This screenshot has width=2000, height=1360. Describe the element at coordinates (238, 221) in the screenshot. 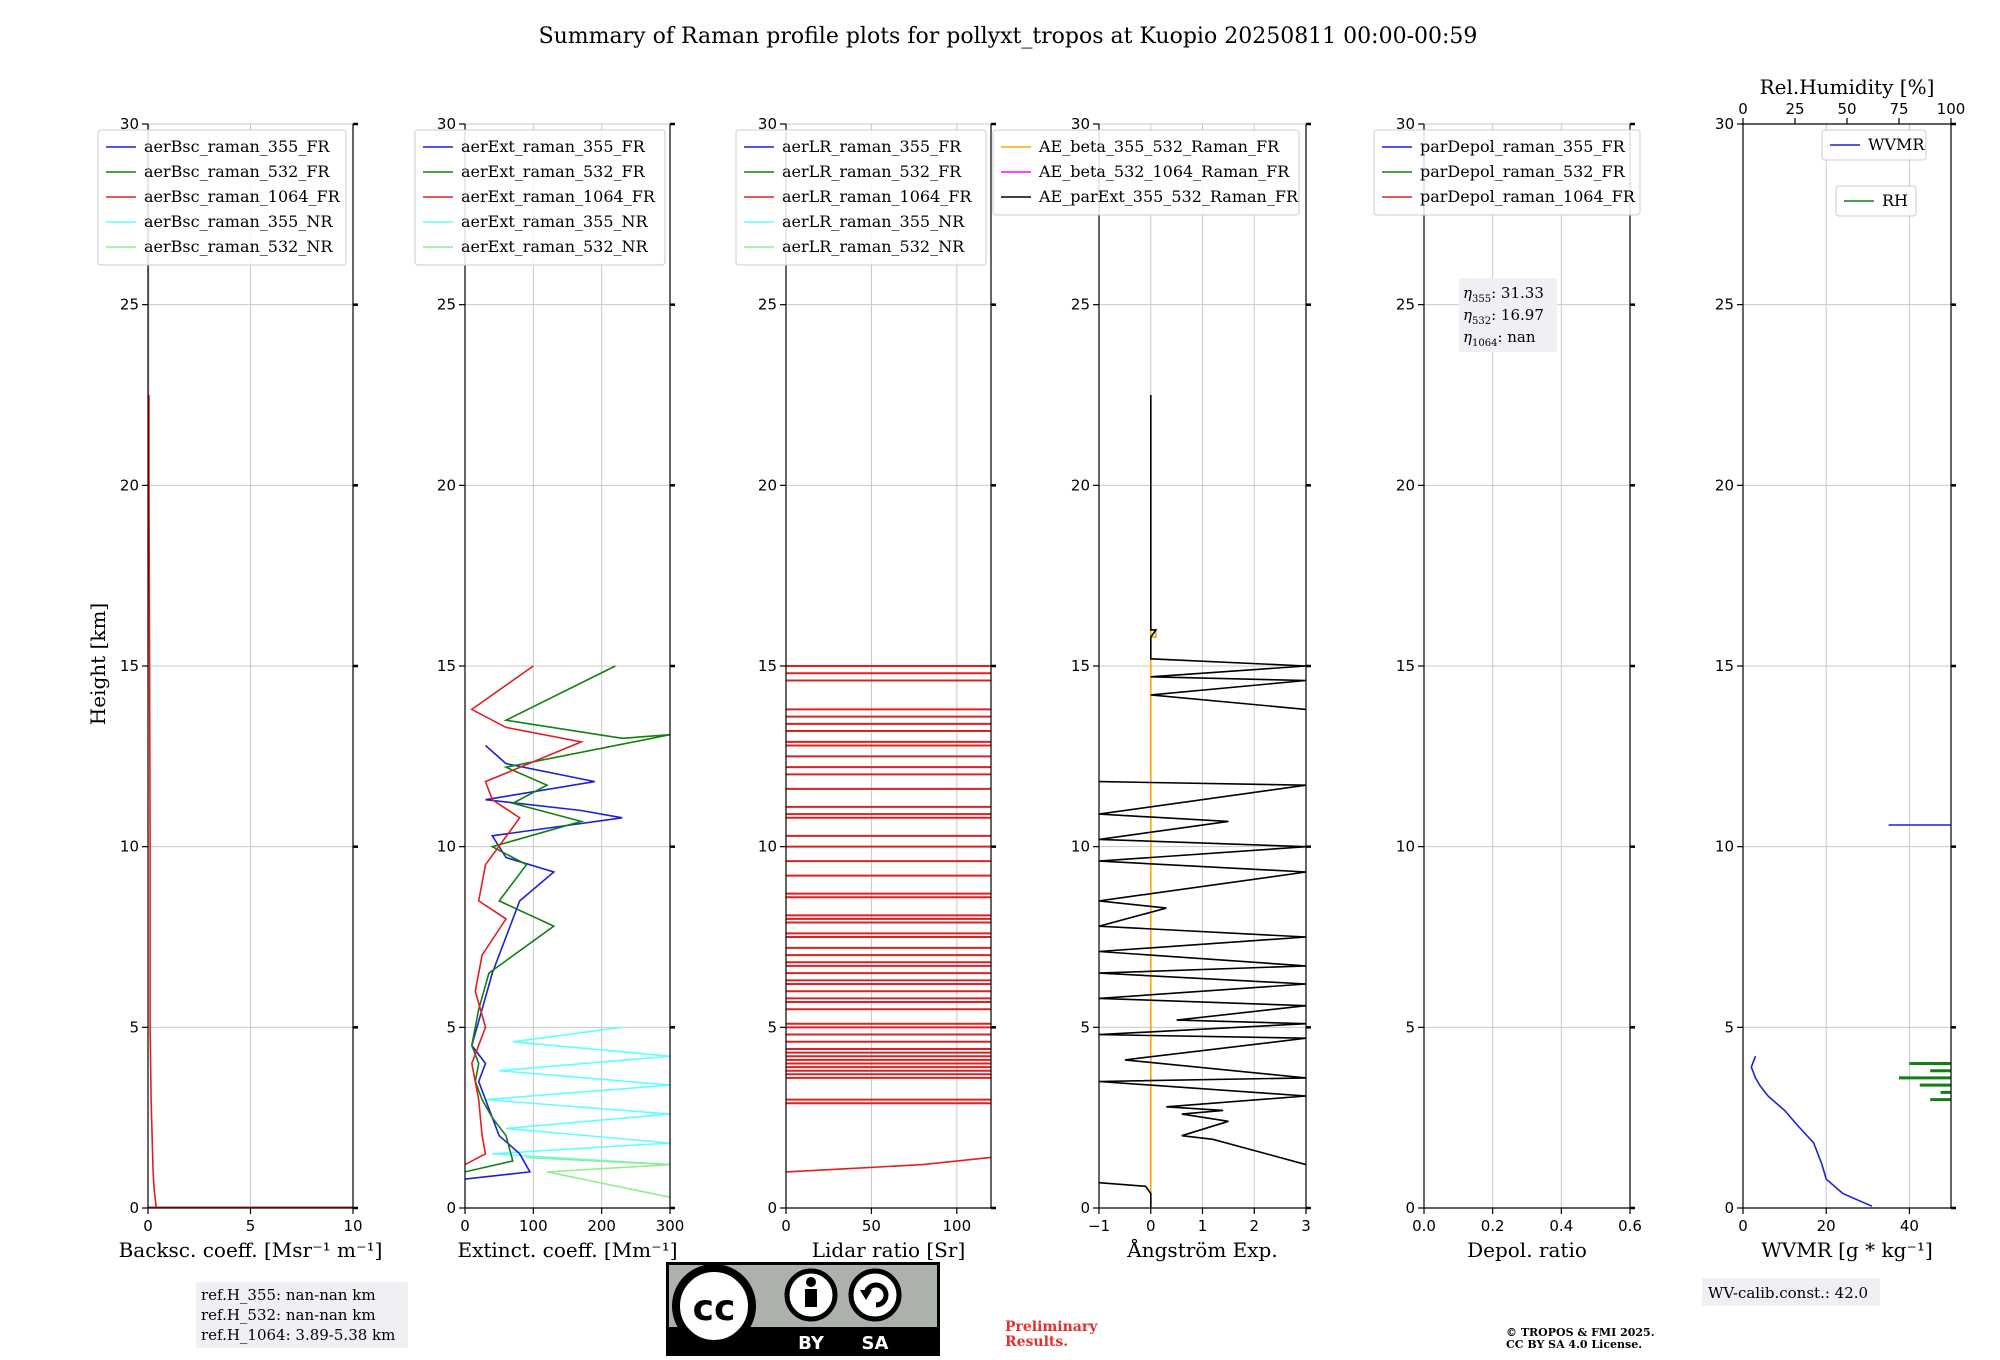

I see `legend-label: aerBsc_raman_355_NR` at that location.